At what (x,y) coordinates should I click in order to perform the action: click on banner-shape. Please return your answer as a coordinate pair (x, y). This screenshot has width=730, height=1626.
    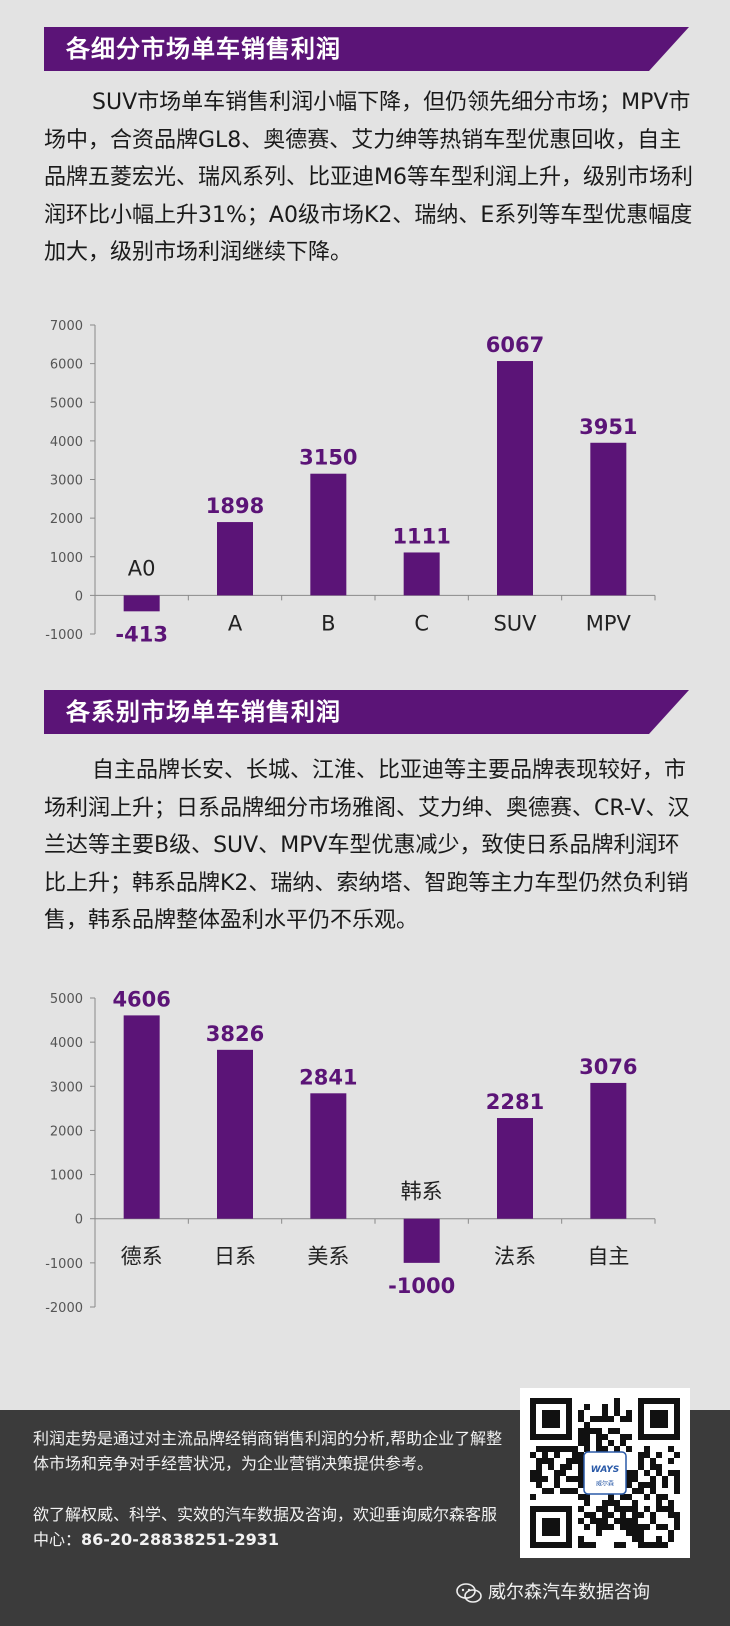
    Looking at the image, I should click on (366, 49).